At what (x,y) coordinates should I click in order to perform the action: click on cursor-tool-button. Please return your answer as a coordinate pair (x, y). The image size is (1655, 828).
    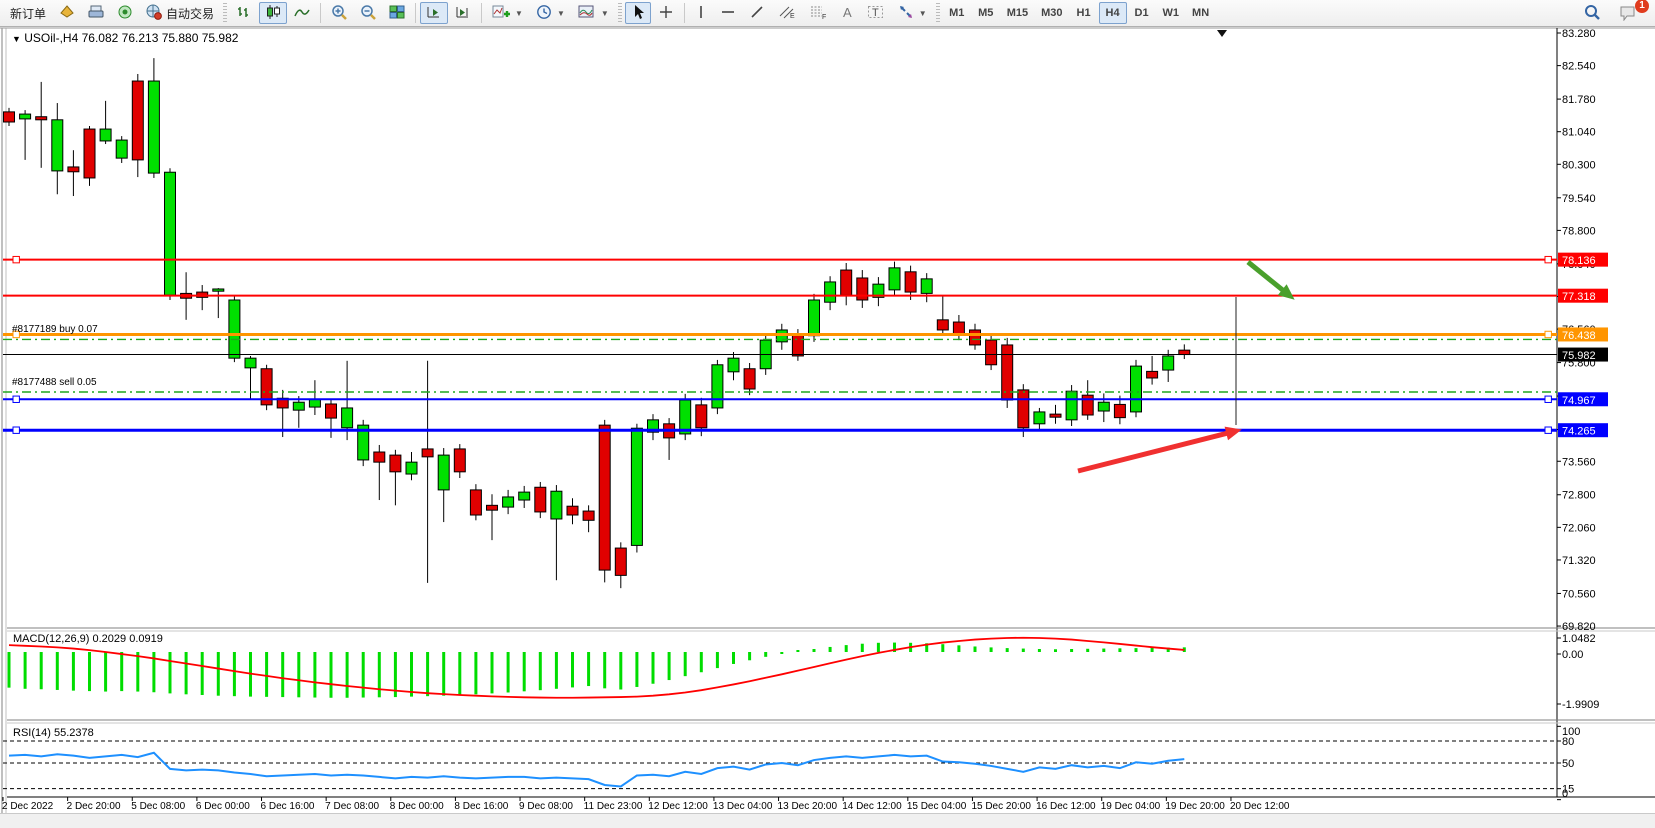
    Looking at the image, I should click on (637, 13).